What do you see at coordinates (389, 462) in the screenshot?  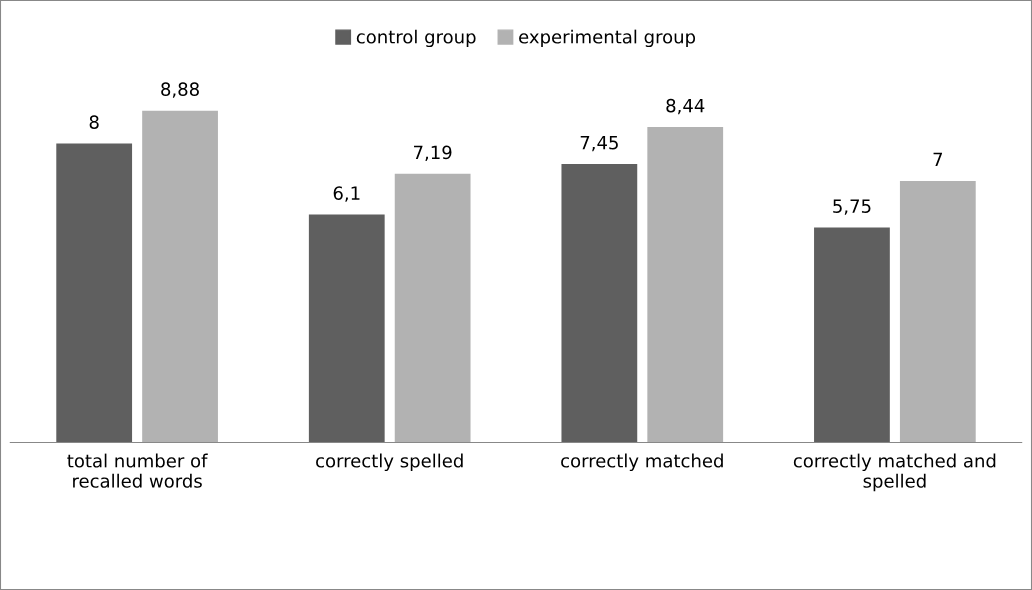 I see `x-tick-label: correctly spelled` at bounding box center [389, 462].